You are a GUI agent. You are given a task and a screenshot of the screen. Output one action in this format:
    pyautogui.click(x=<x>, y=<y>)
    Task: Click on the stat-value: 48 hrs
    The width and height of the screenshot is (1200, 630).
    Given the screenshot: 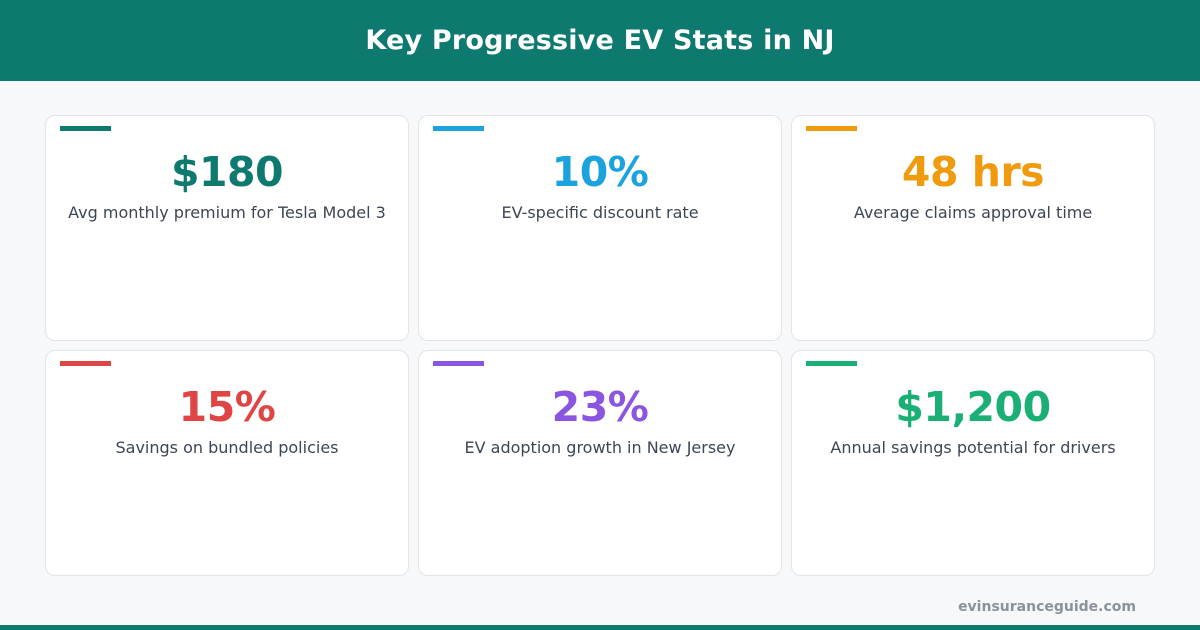 What is the action you would take?
    pyautogui.click(x=973, y=172)
    